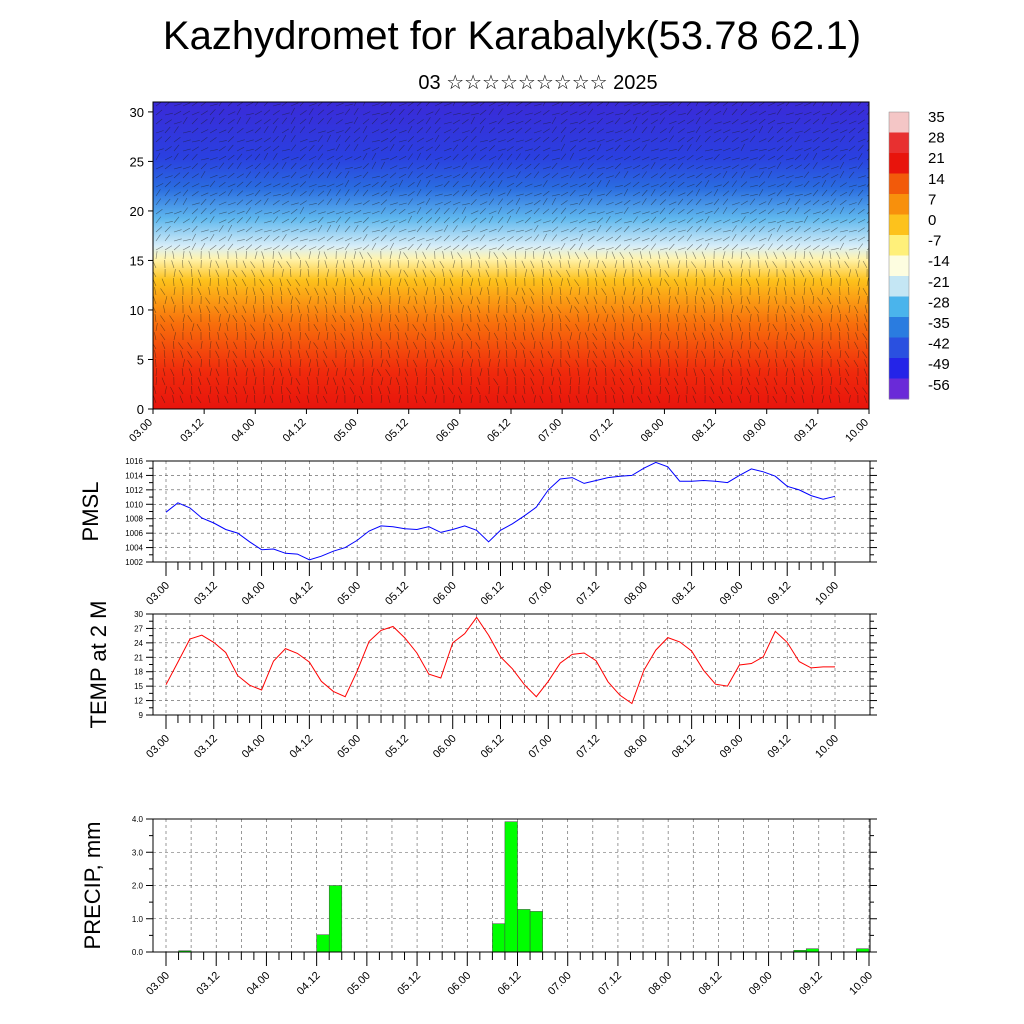 The image size is (1024, 1024). What do you see at coordinates (493, 594) in the screenshot?
I see `x-tick-label: 06.12` at bounding box center [493, 594].